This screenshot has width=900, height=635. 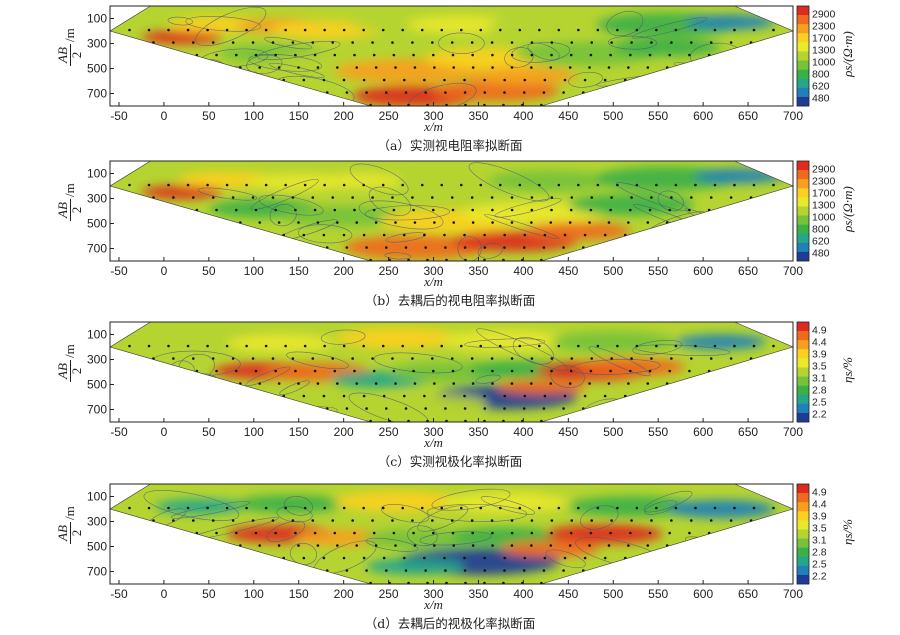 I want to click on caption-a: （a）实测视电阻率拟断面, so click(x=450, y=145).